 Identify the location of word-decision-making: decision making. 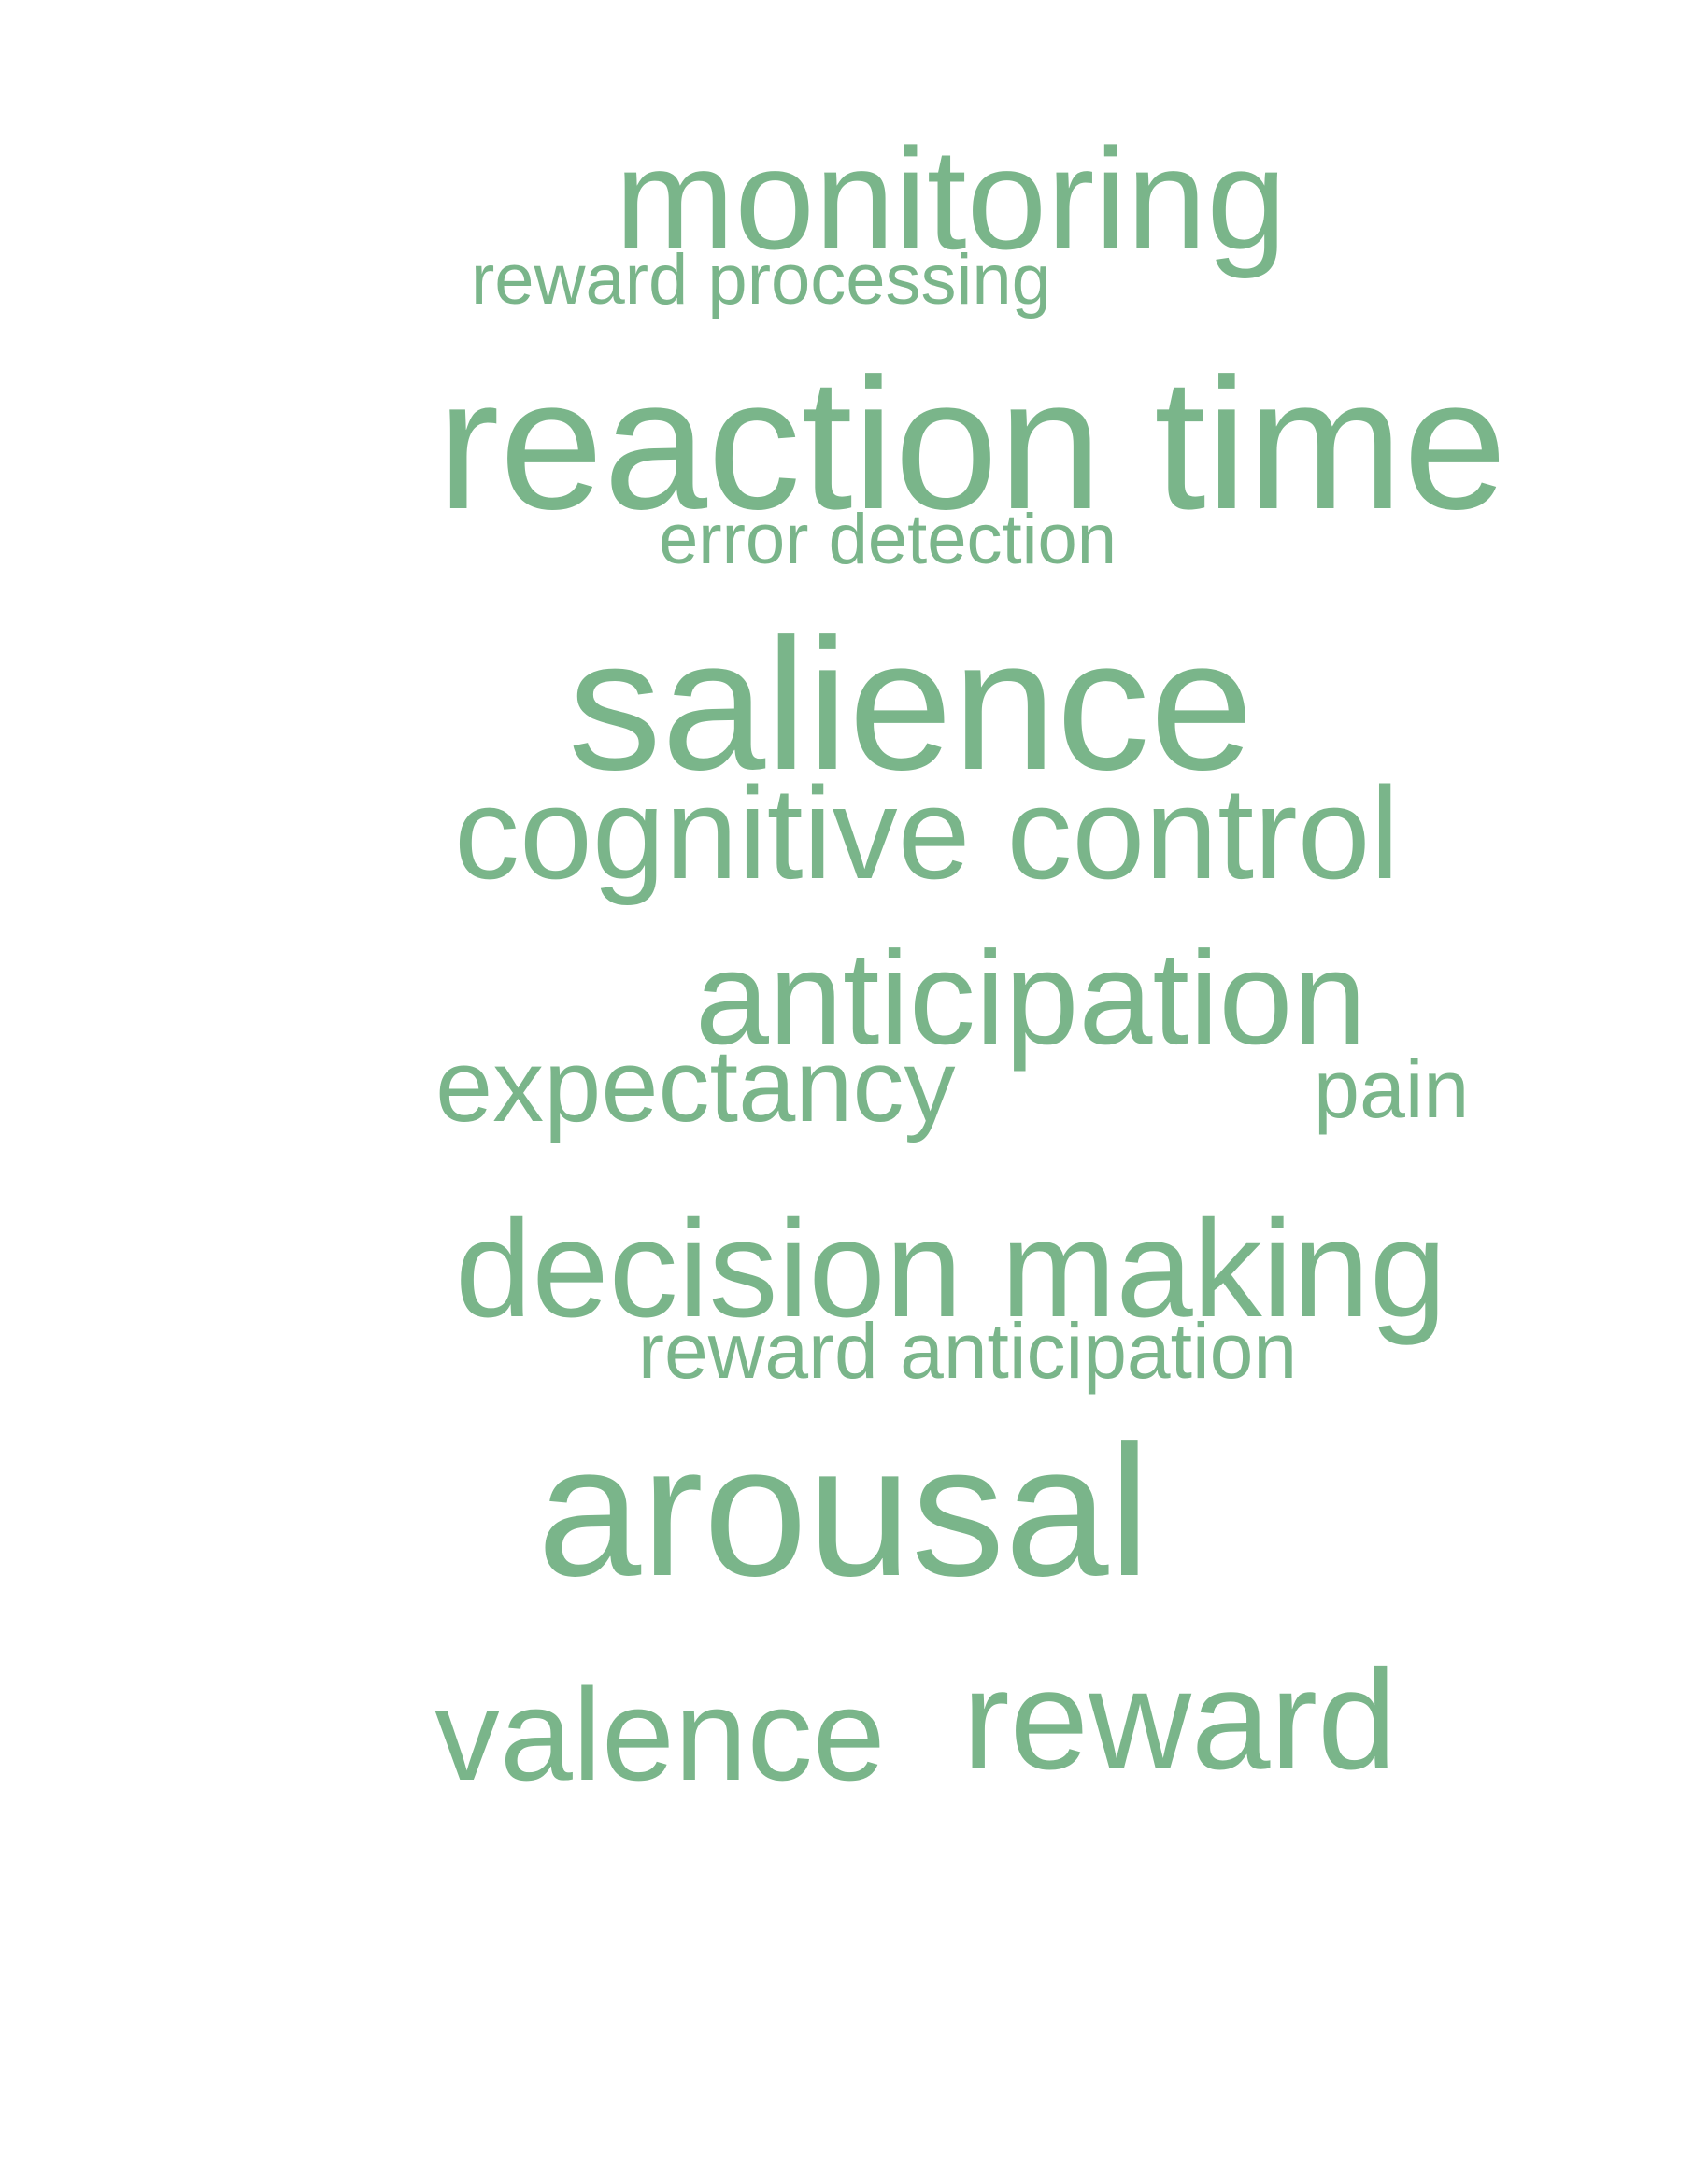
(951, 1269).